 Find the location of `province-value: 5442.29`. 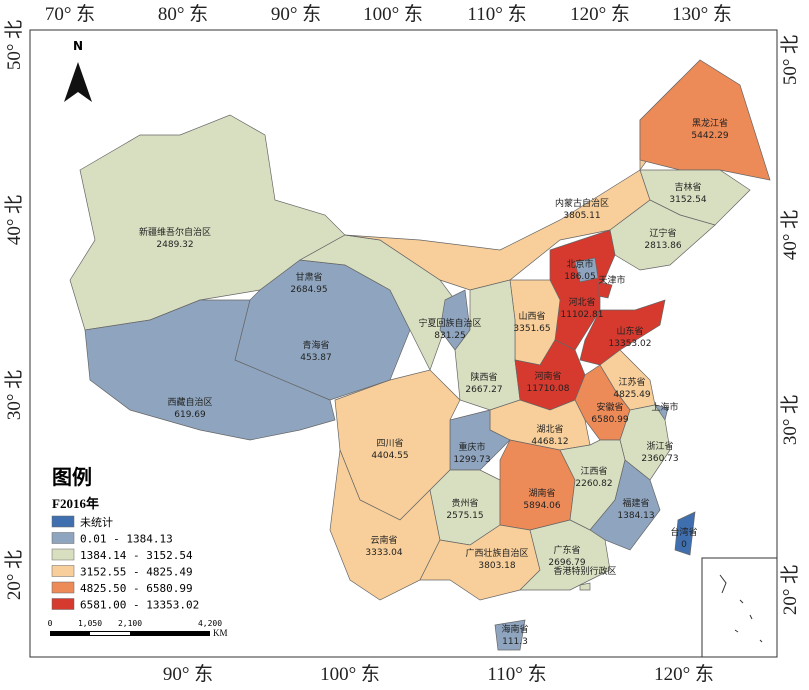

province-value: 5442.29 is located at coordinates (709, 136).